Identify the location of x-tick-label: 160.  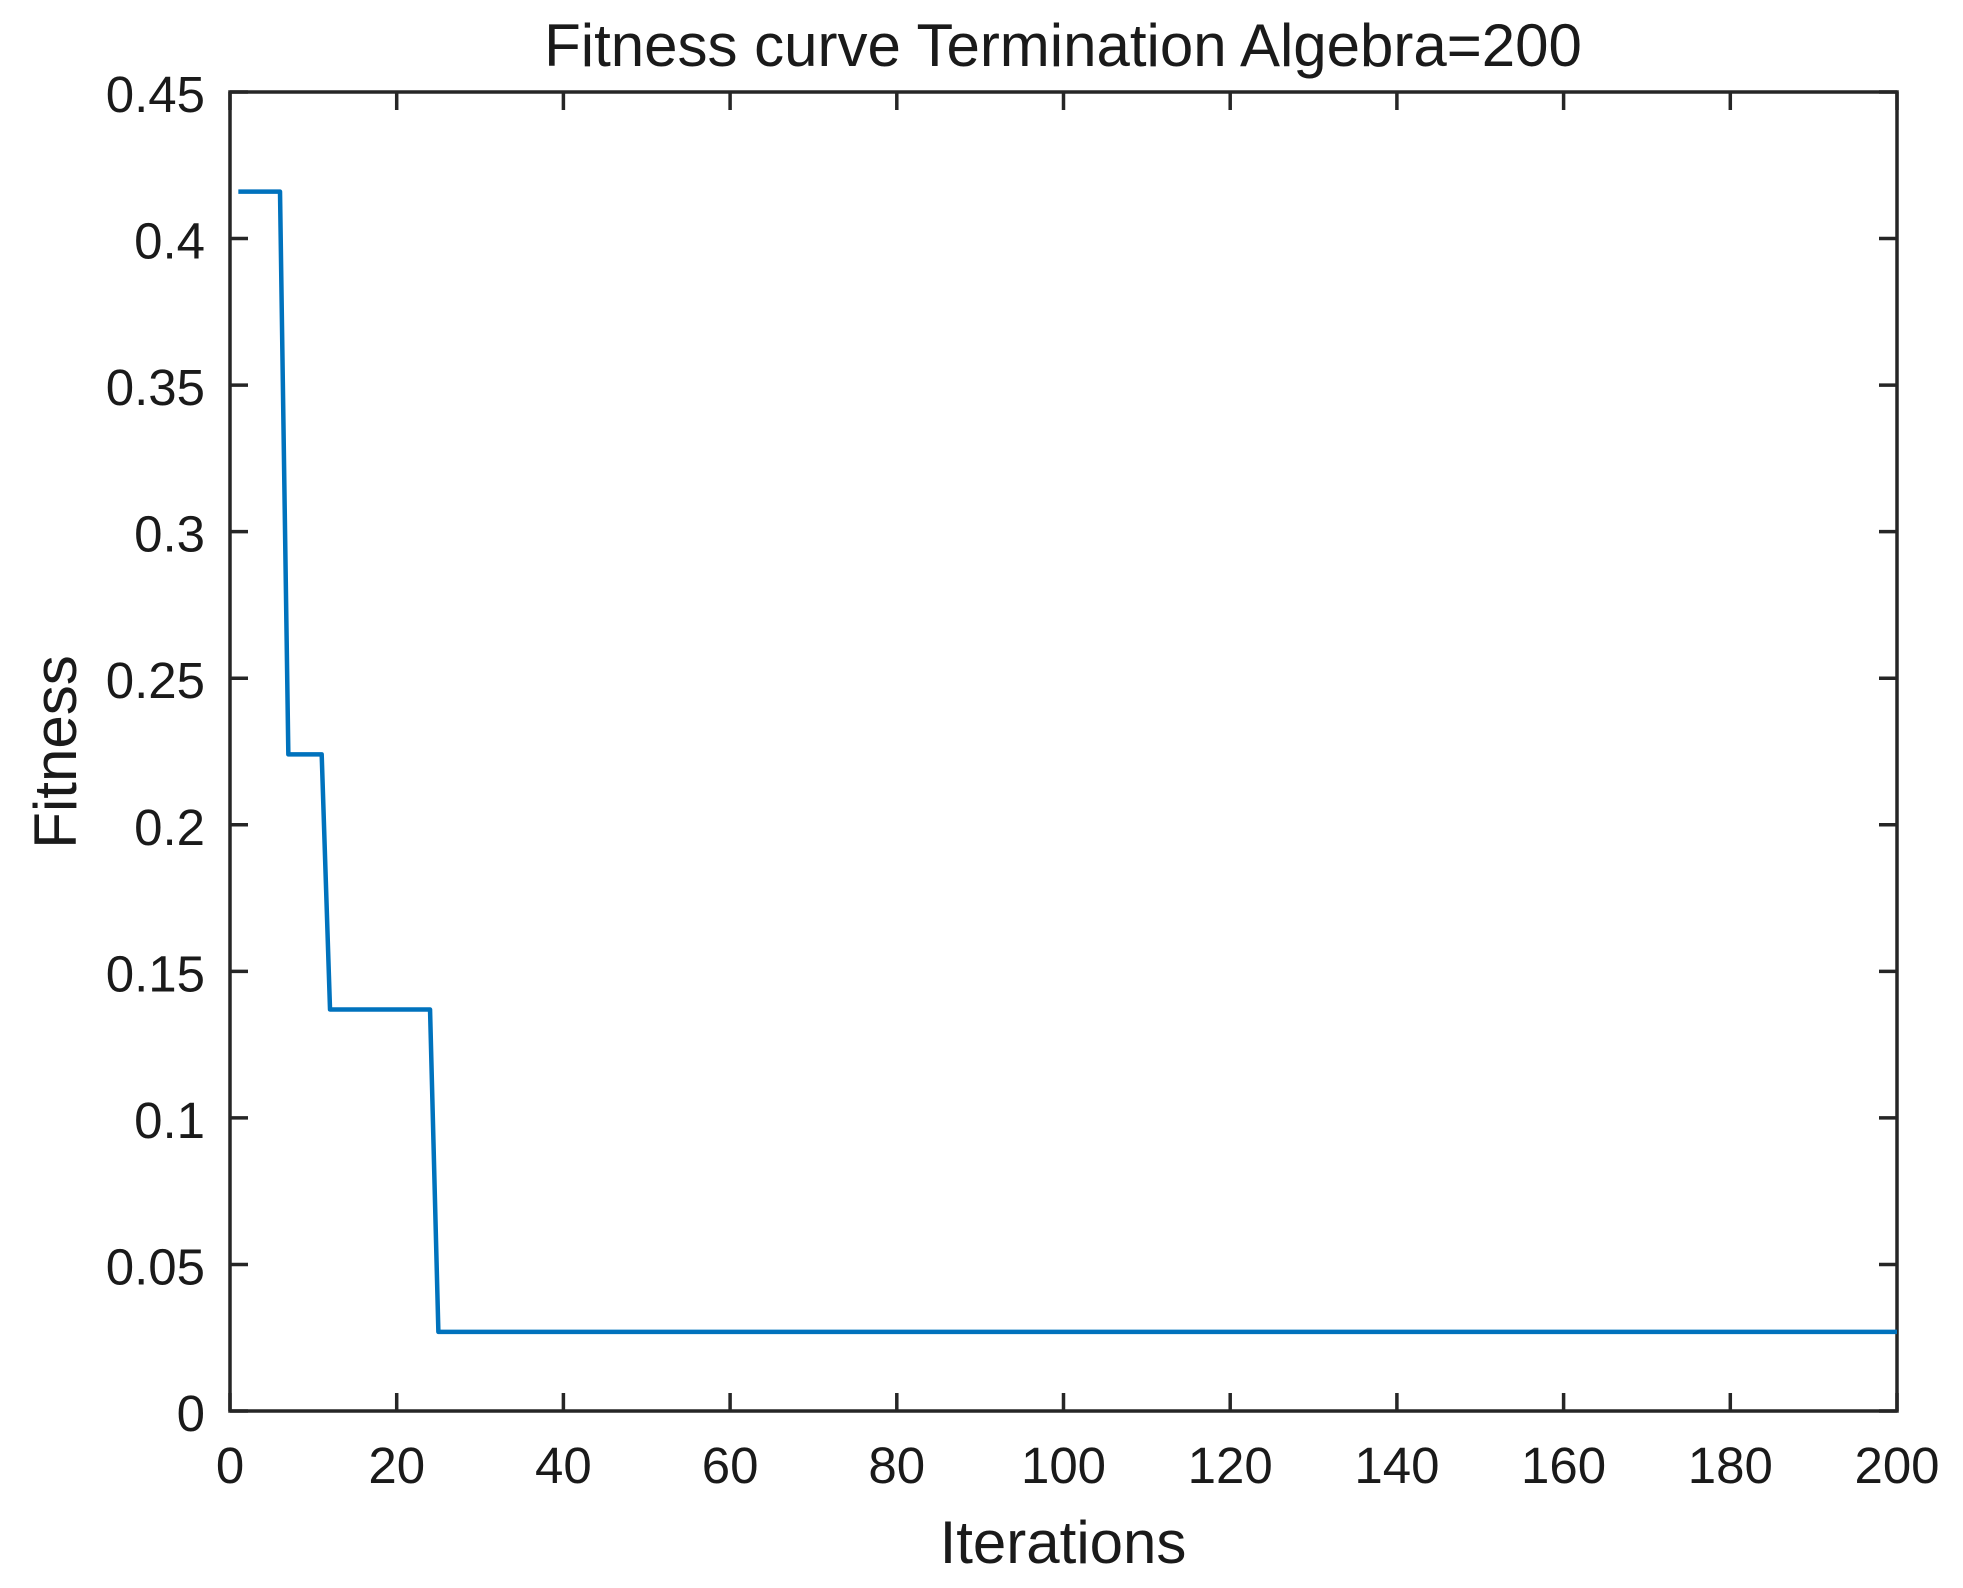
(1563, 1465).